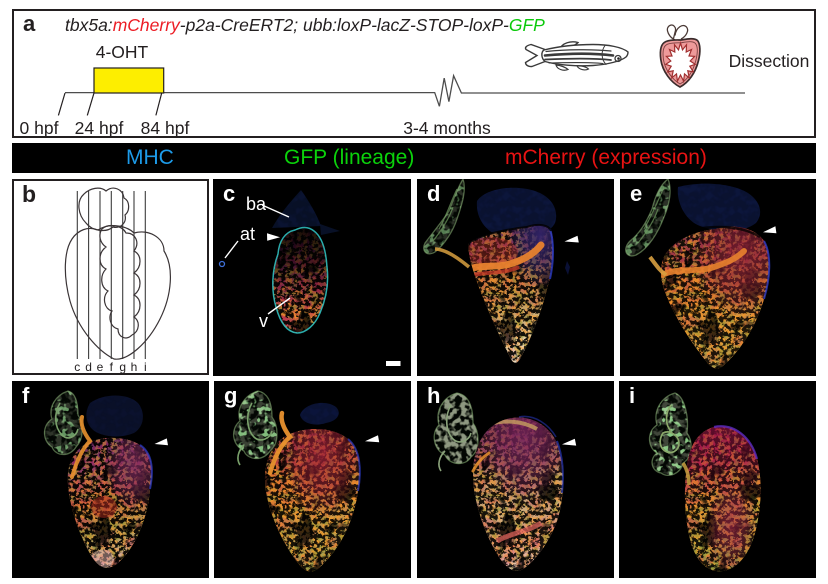  I want to click on svg-text: b, so click(29, 194).